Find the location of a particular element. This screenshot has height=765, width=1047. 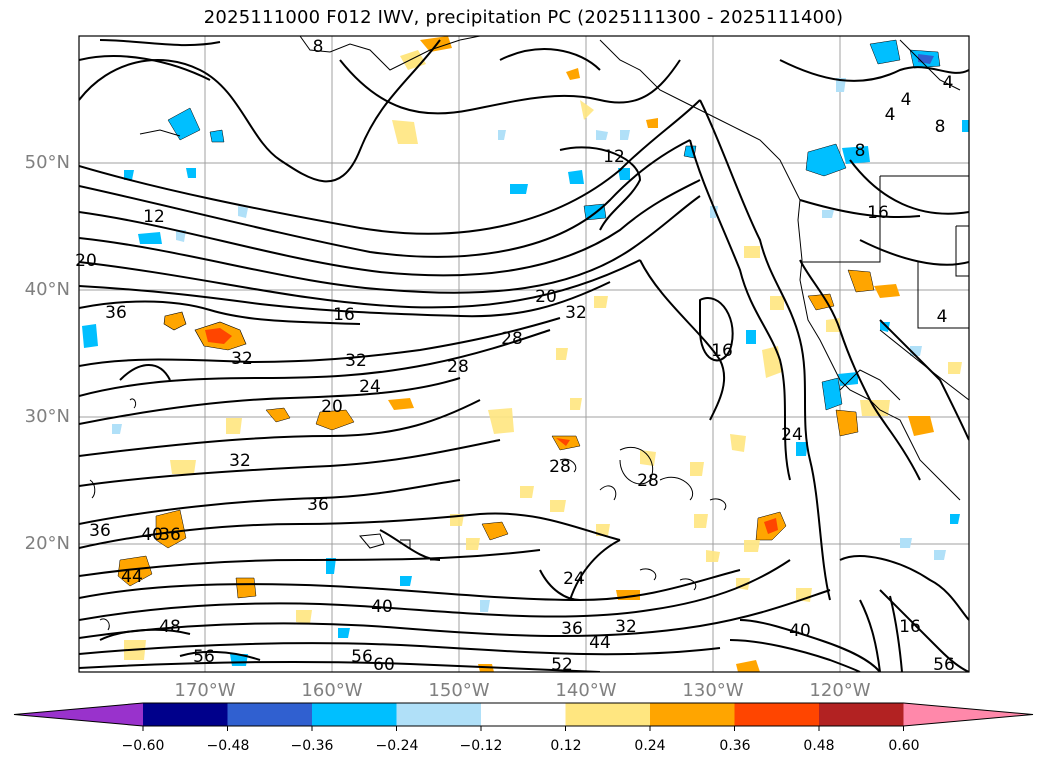

contour-label: 60 is located at coordinates (384, 665).